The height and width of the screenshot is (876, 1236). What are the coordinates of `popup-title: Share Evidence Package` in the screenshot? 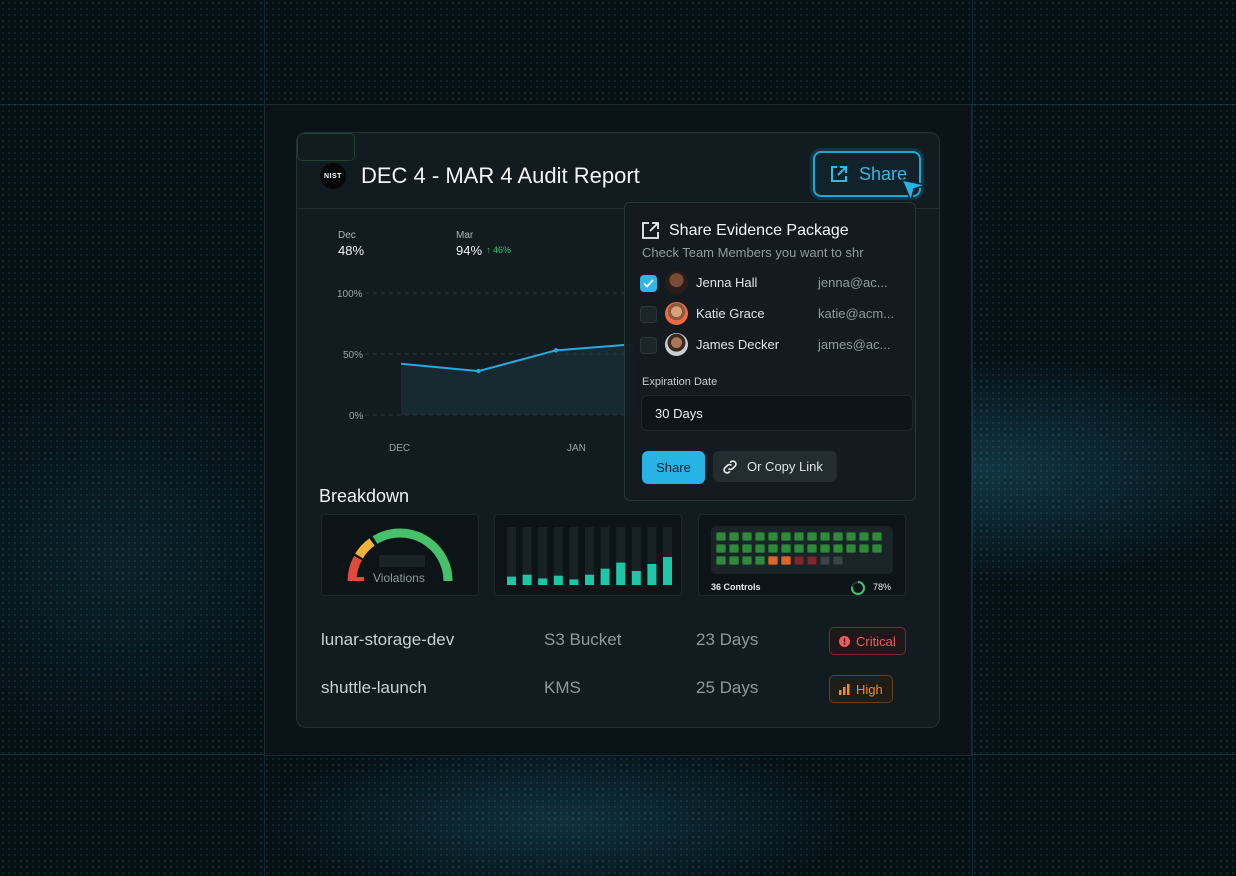 It's located at (759, 230).